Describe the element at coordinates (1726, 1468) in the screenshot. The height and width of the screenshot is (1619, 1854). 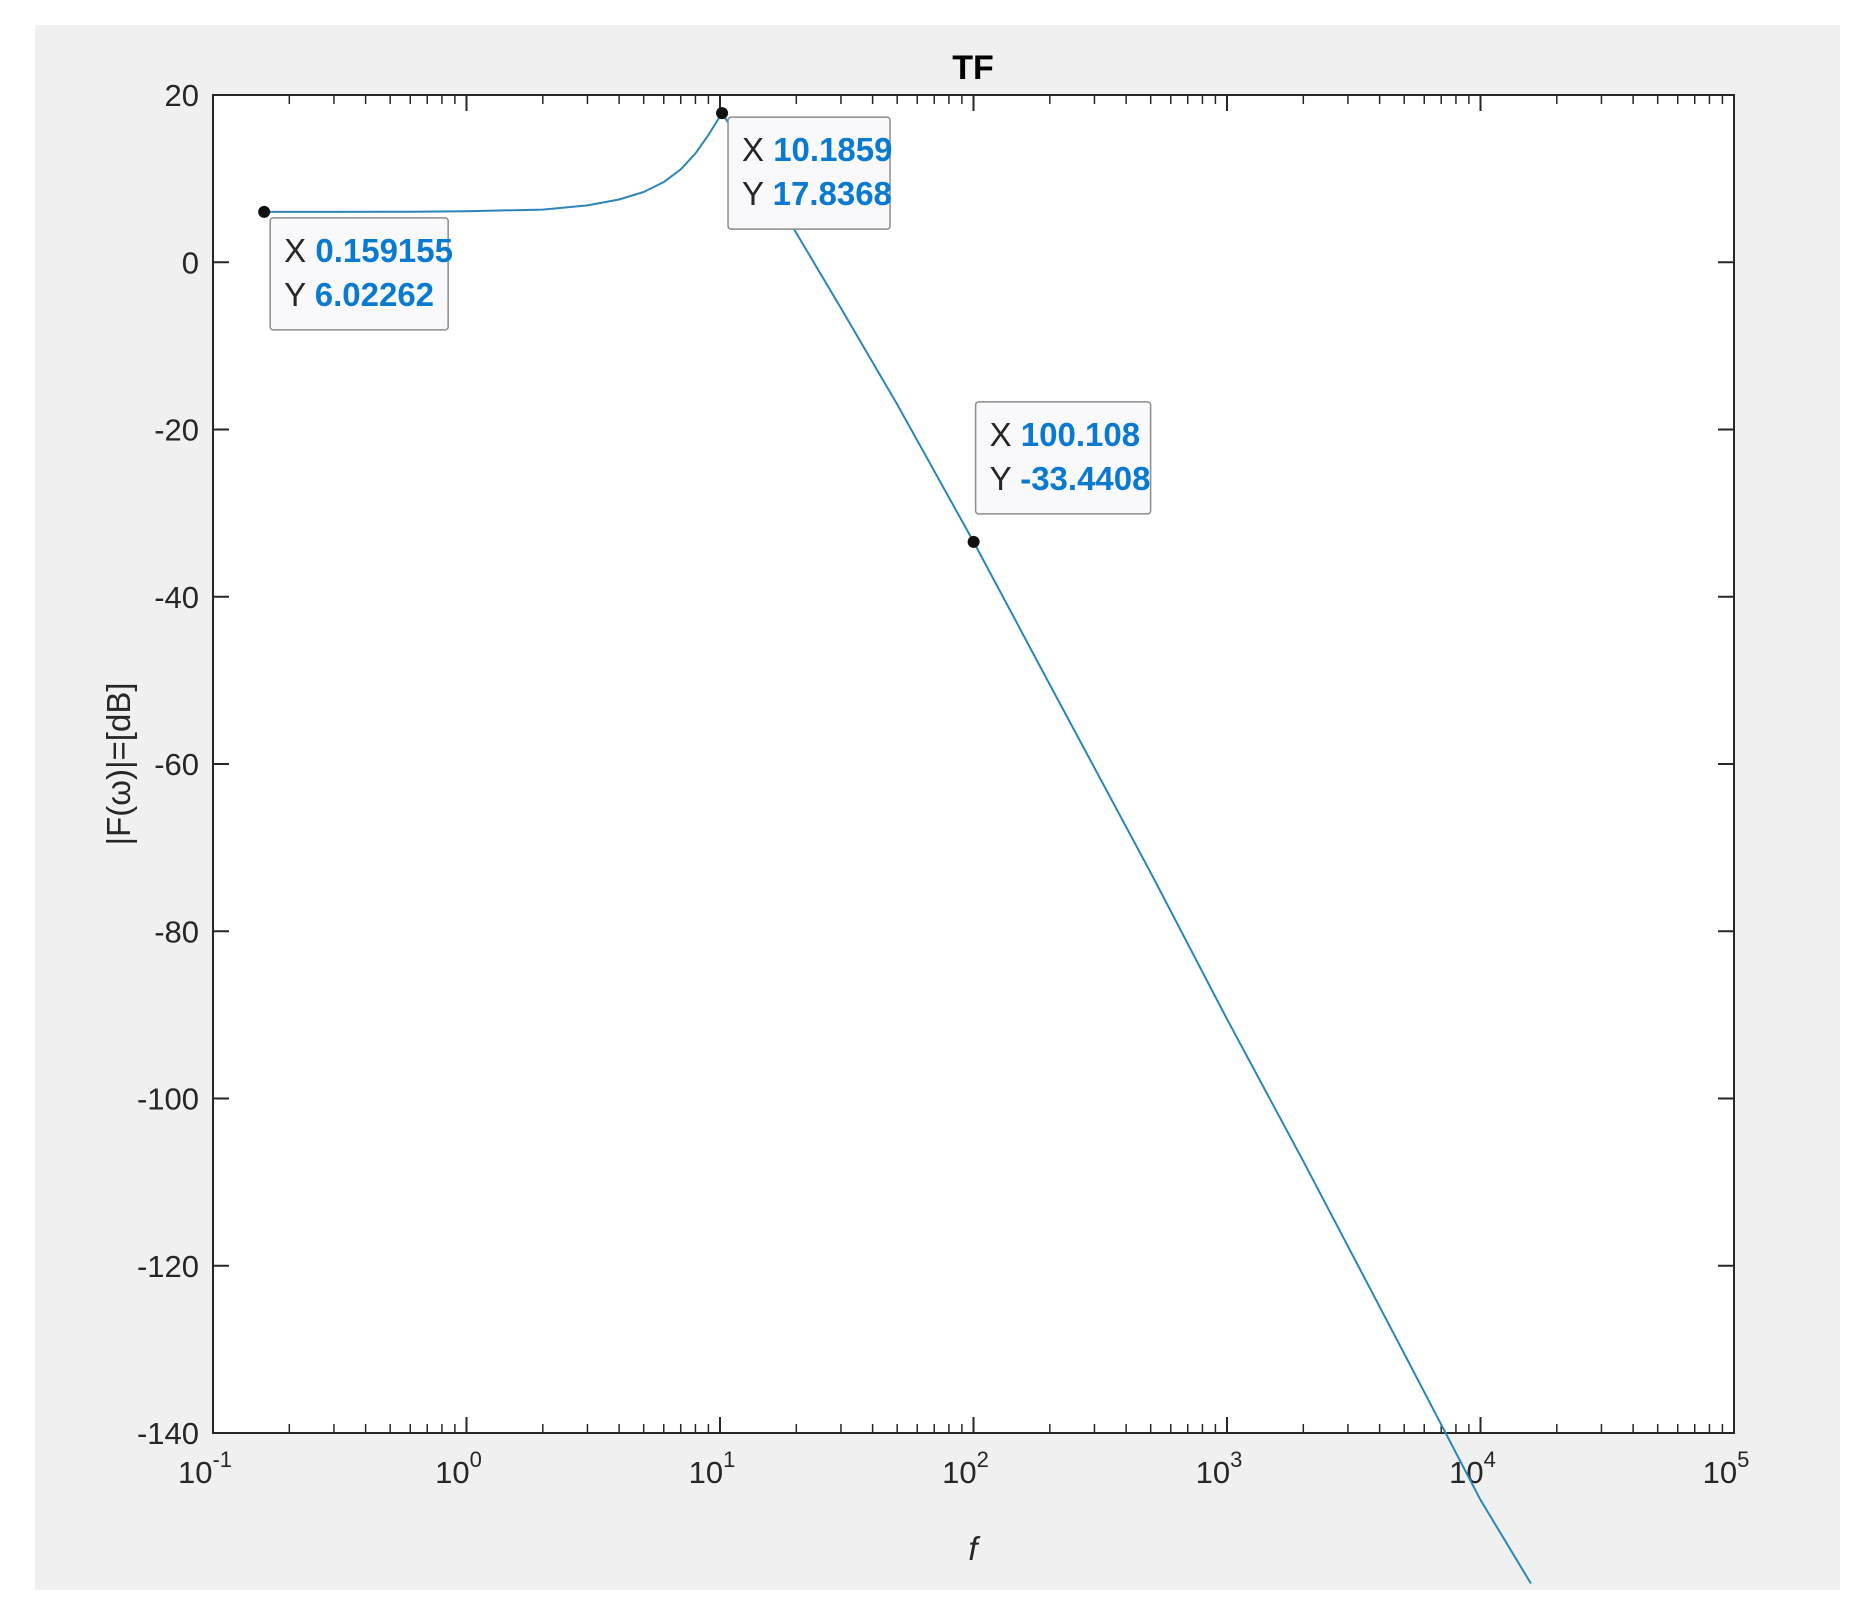
I see `x-tick-label: 10⁵` at that location.